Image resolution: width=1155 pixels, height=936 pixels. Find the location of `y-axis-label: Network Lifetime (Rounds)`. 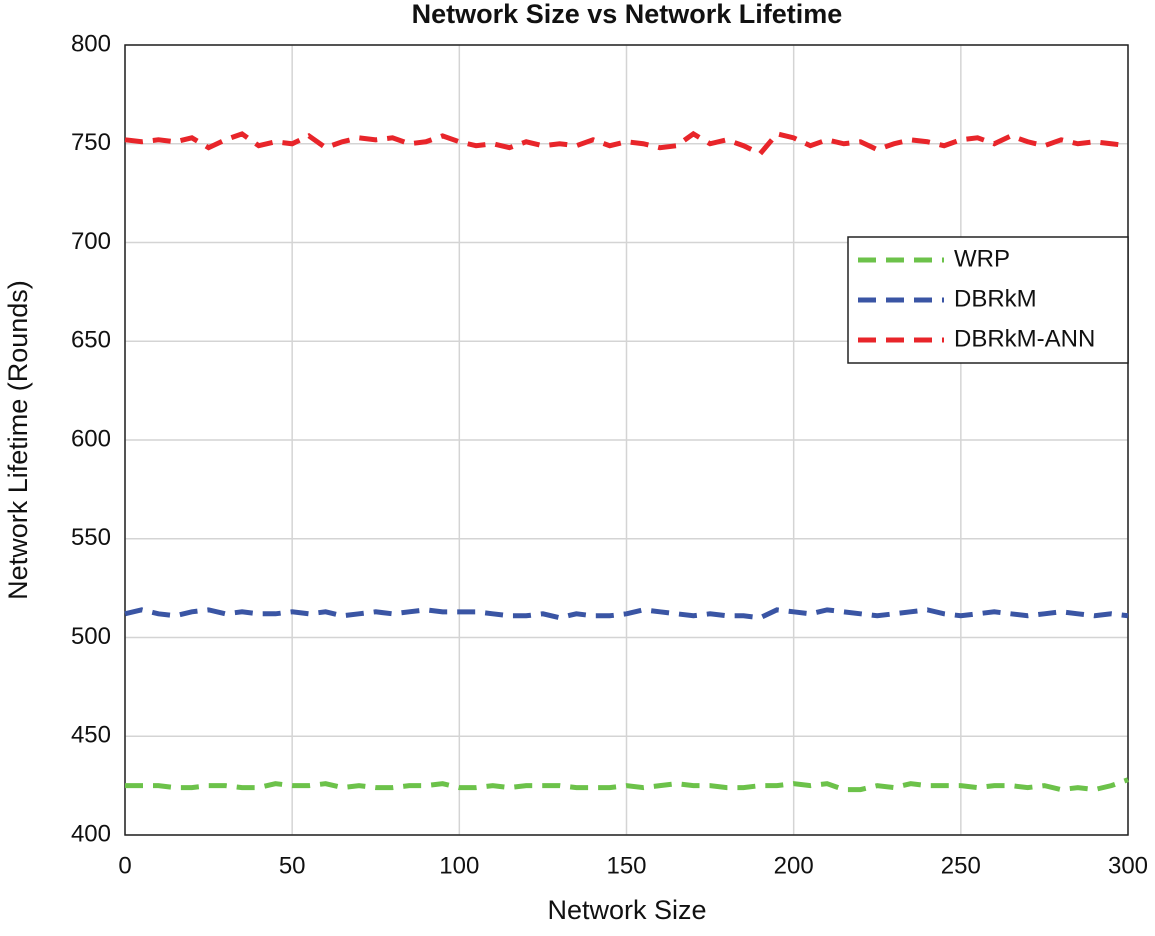

y-axis-label: Network Lifetime (Rounds) is located at coordinates (18, 440).